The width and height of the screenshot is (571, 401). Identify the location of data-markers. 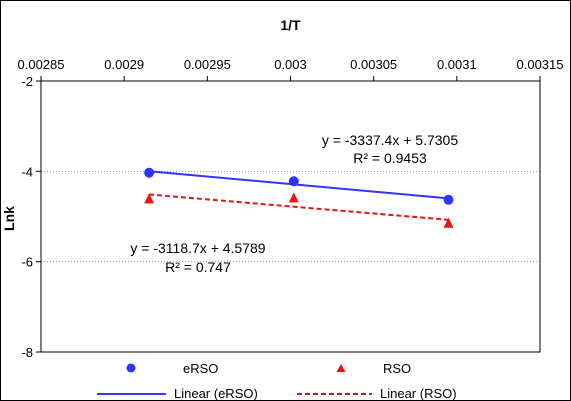
(299, 197).